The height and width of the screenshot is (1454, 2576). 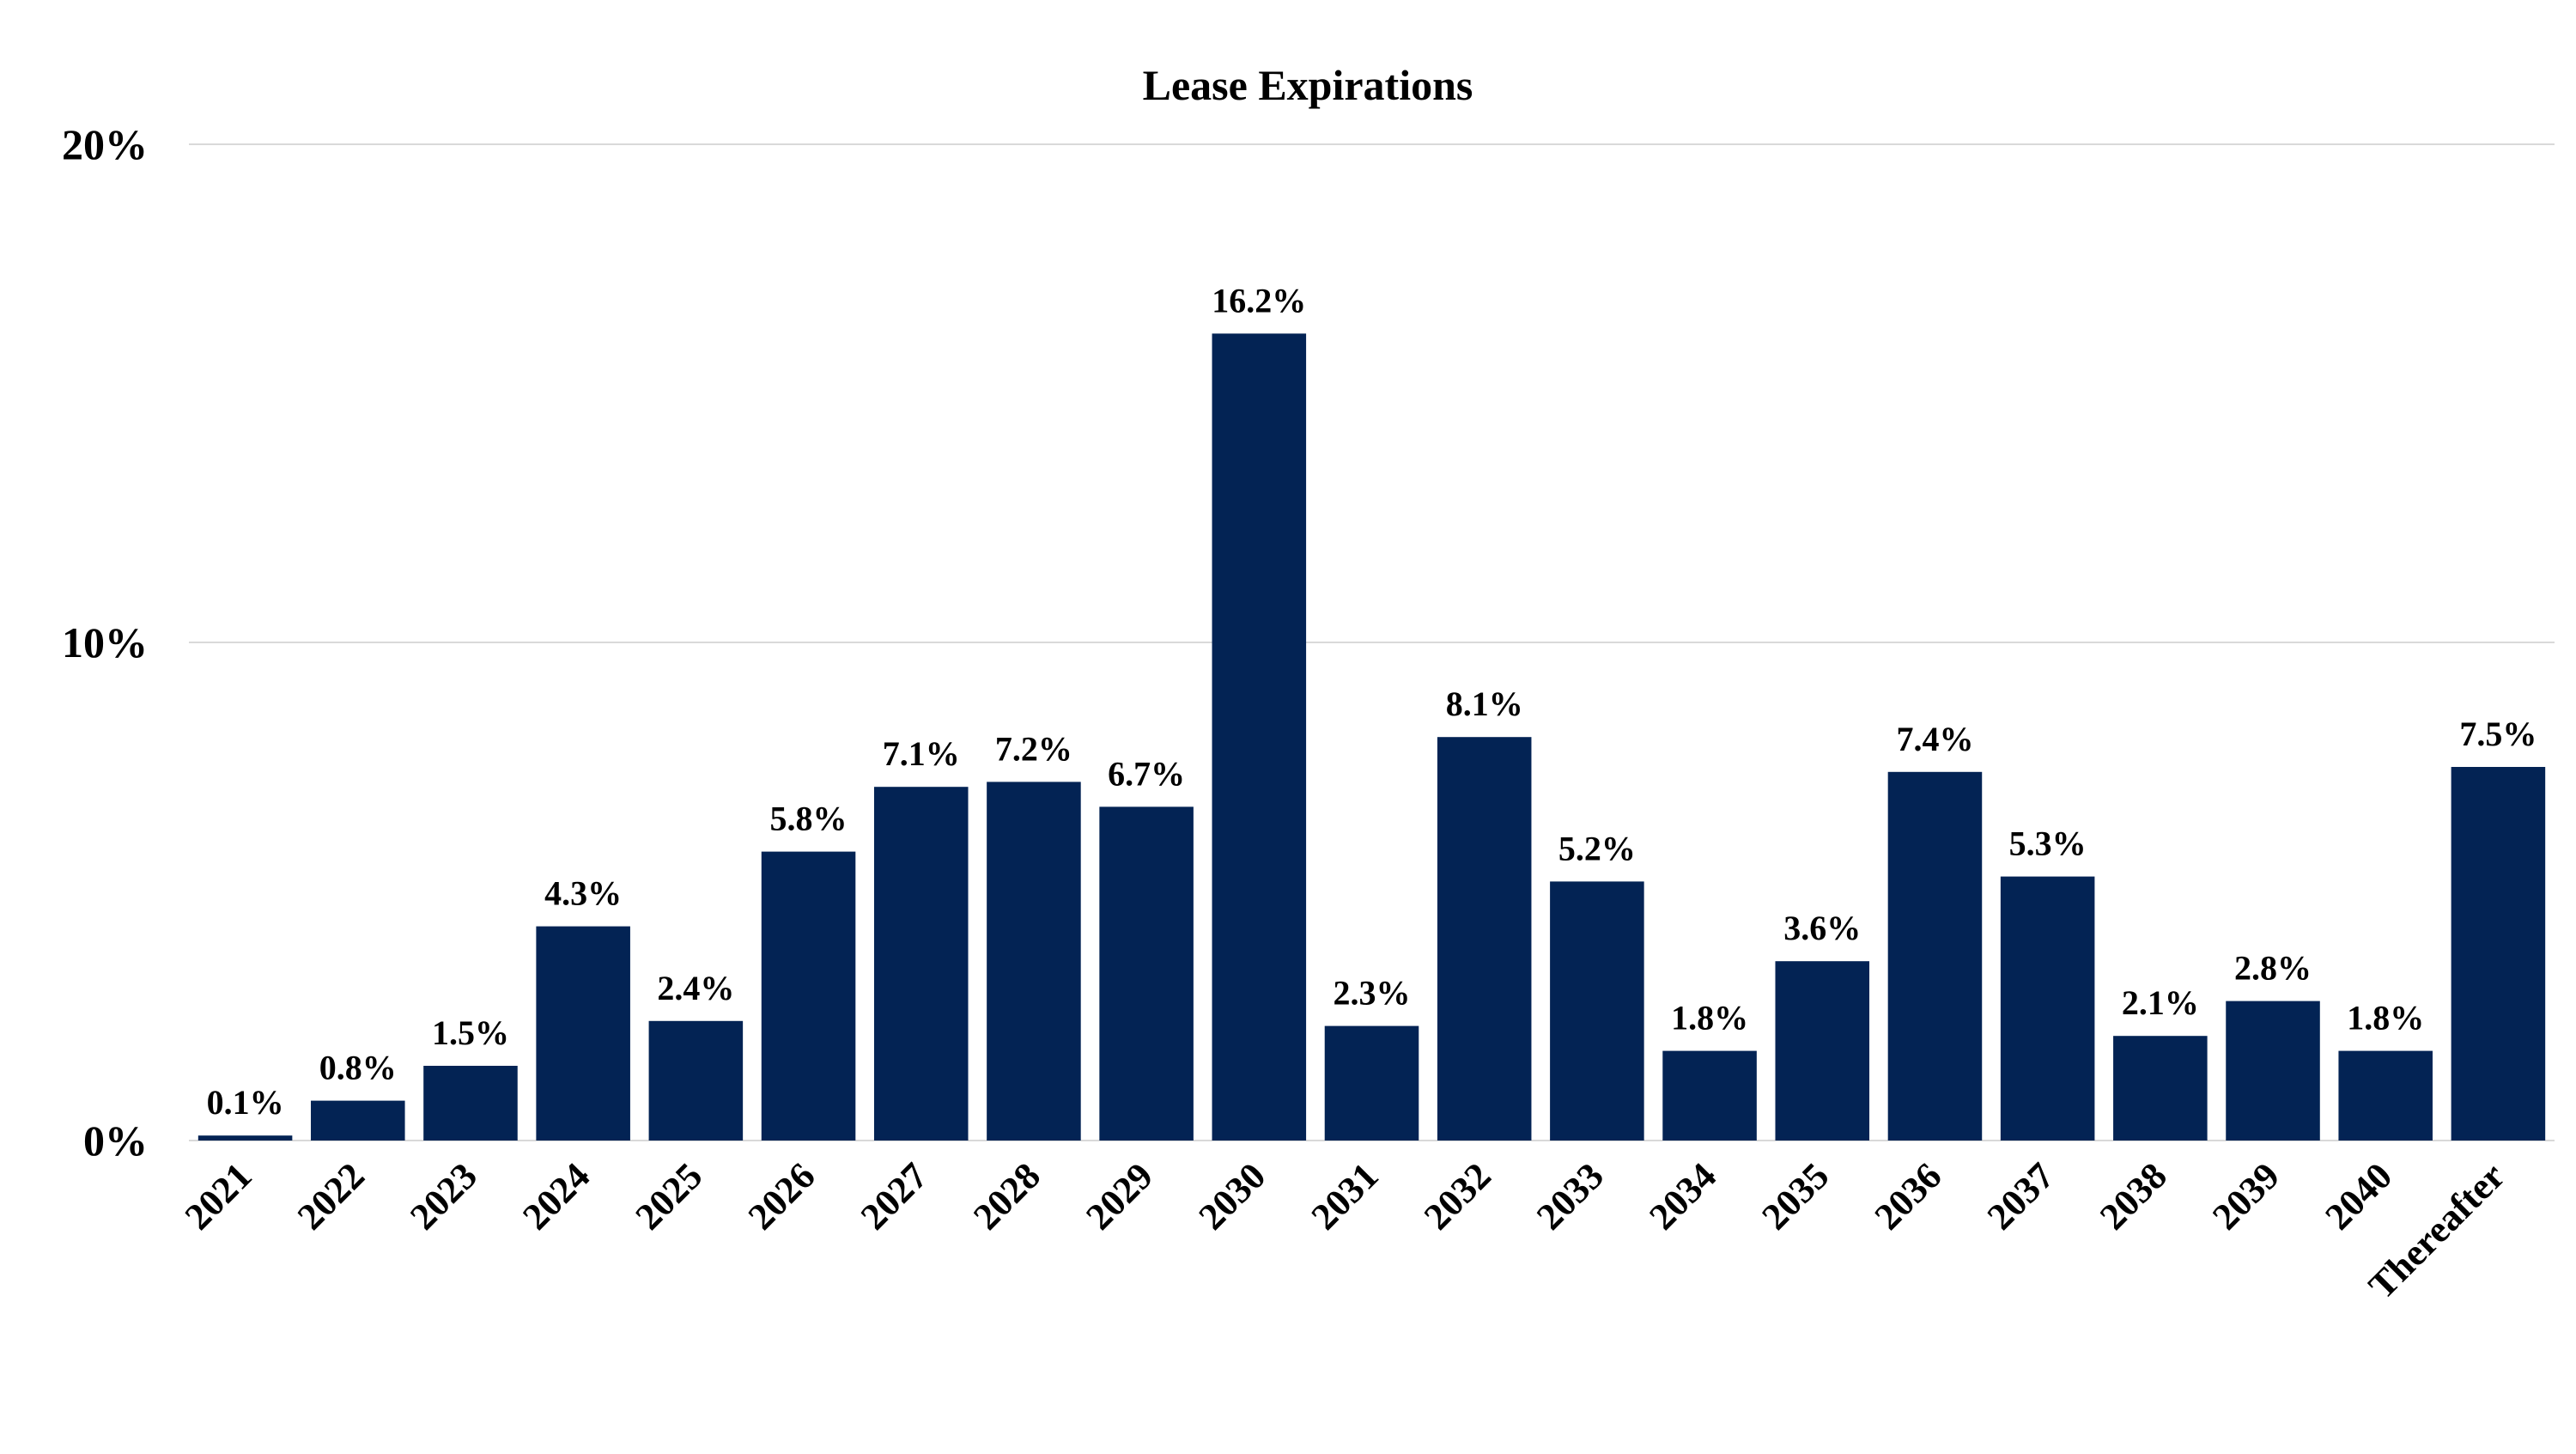 I want to click on data-label-2037: 5.3%, so click(x=2048, y=843).